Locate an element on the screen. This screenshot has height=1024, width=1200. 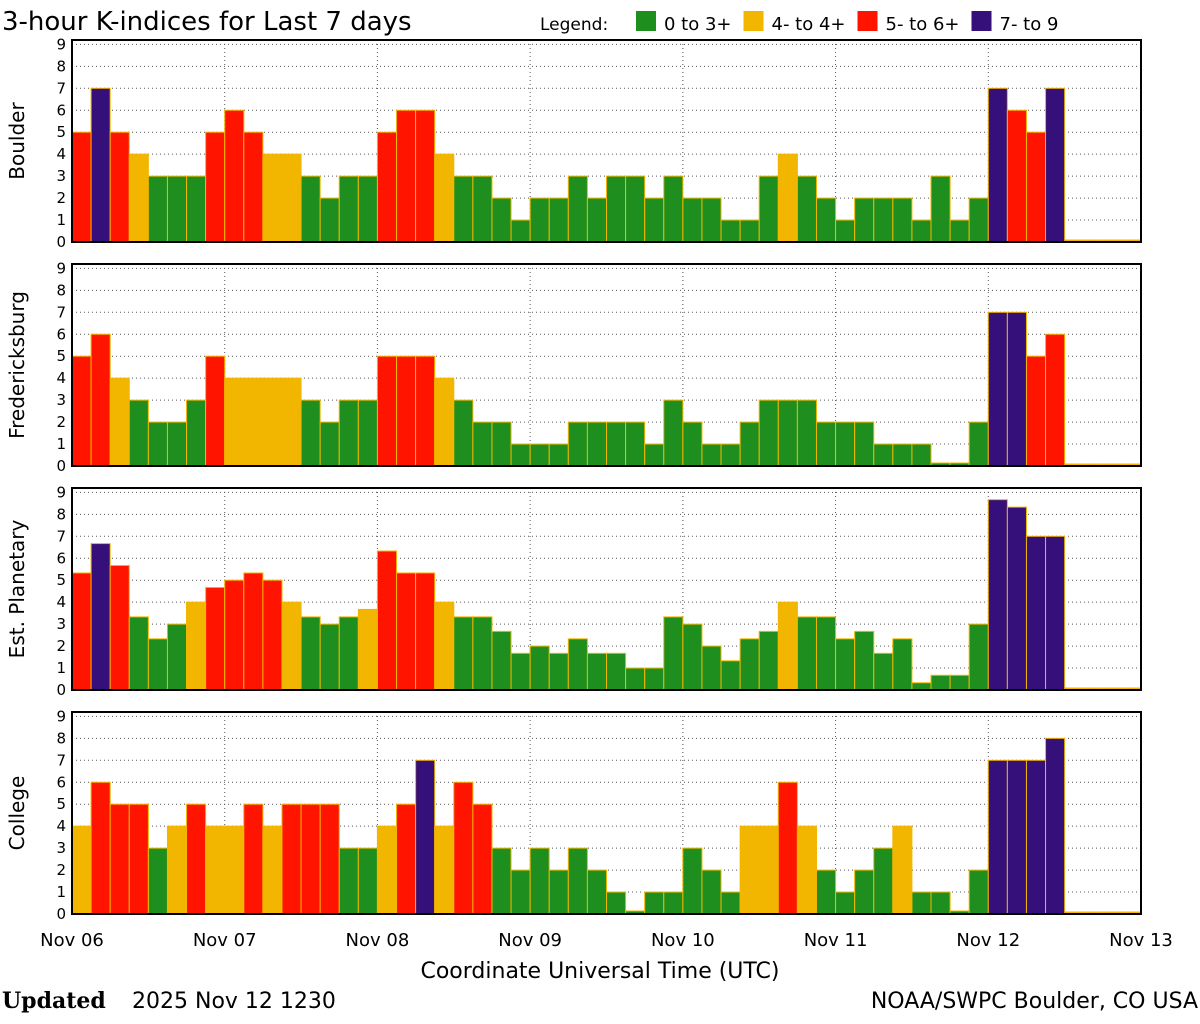
x-tick-label: Nov 11 is located at coordinates (836, 940).